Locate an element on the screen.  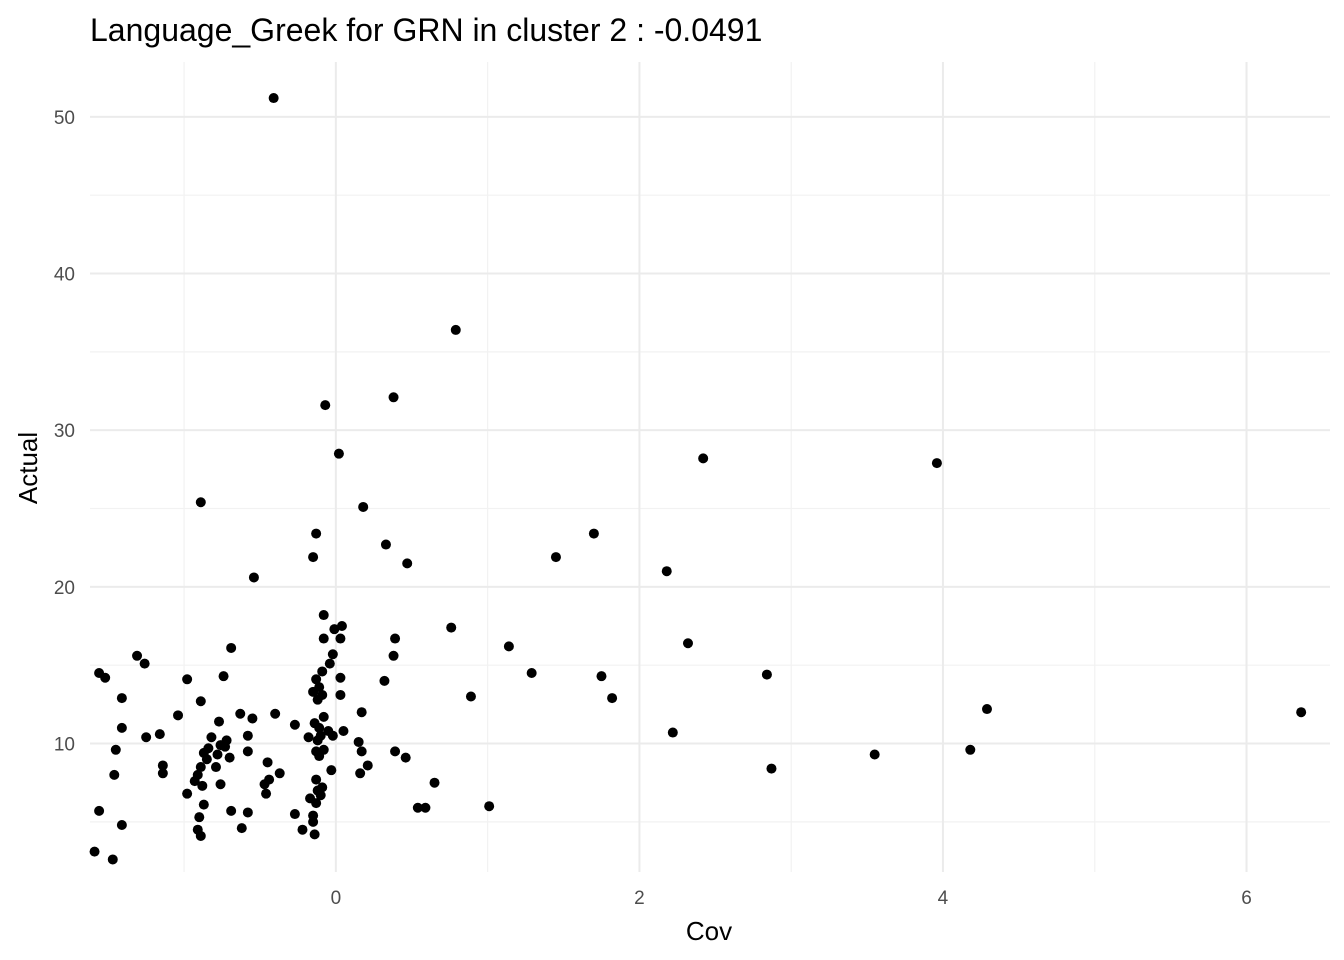
x-axis-title: Cov is located at coordinates (709, 931).